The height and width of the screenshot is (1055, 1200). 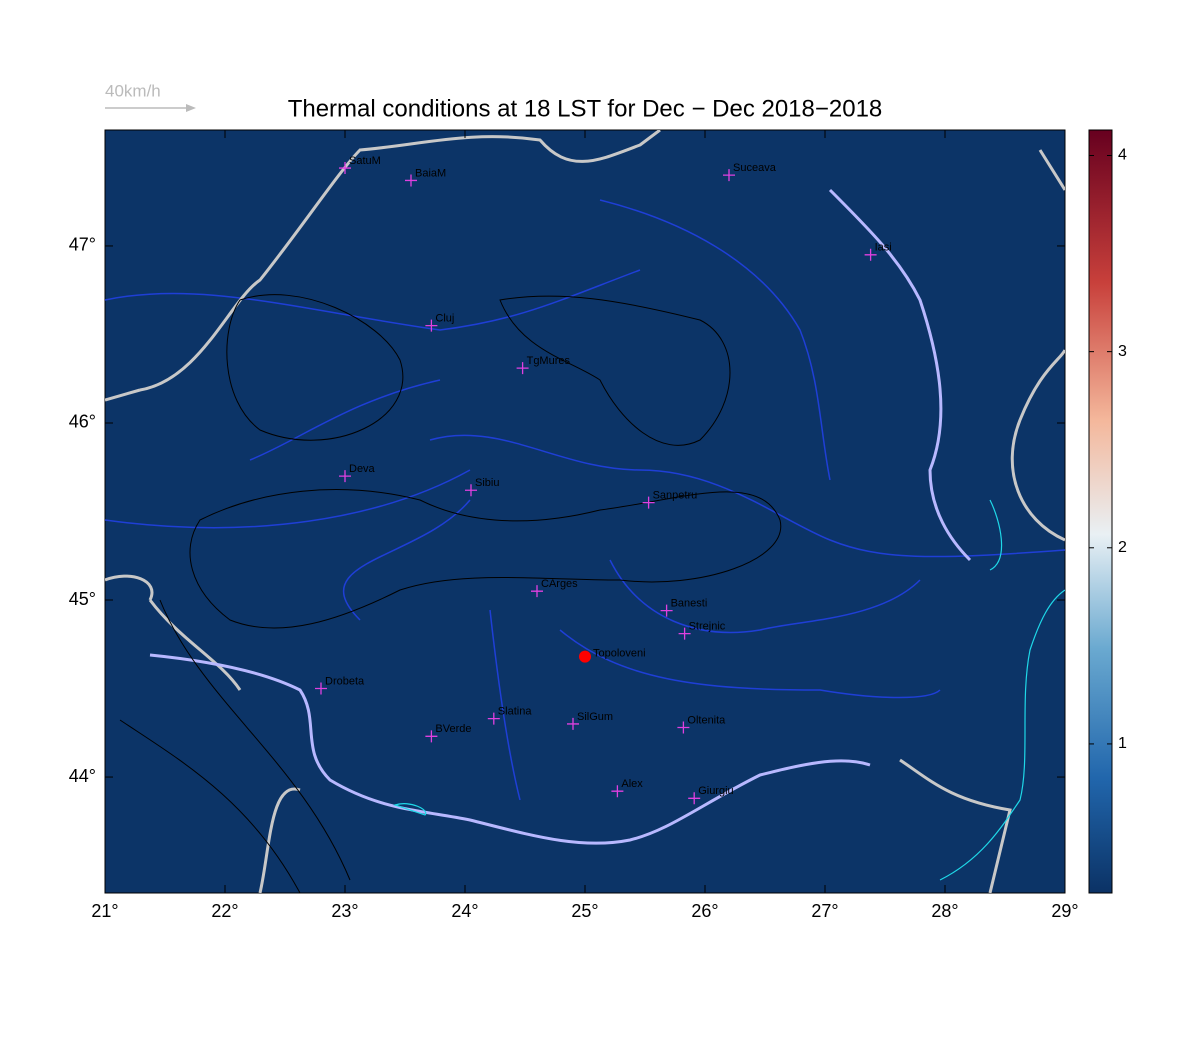 I want to click on x-tick-label: 23°, so click(x=344, y=911).